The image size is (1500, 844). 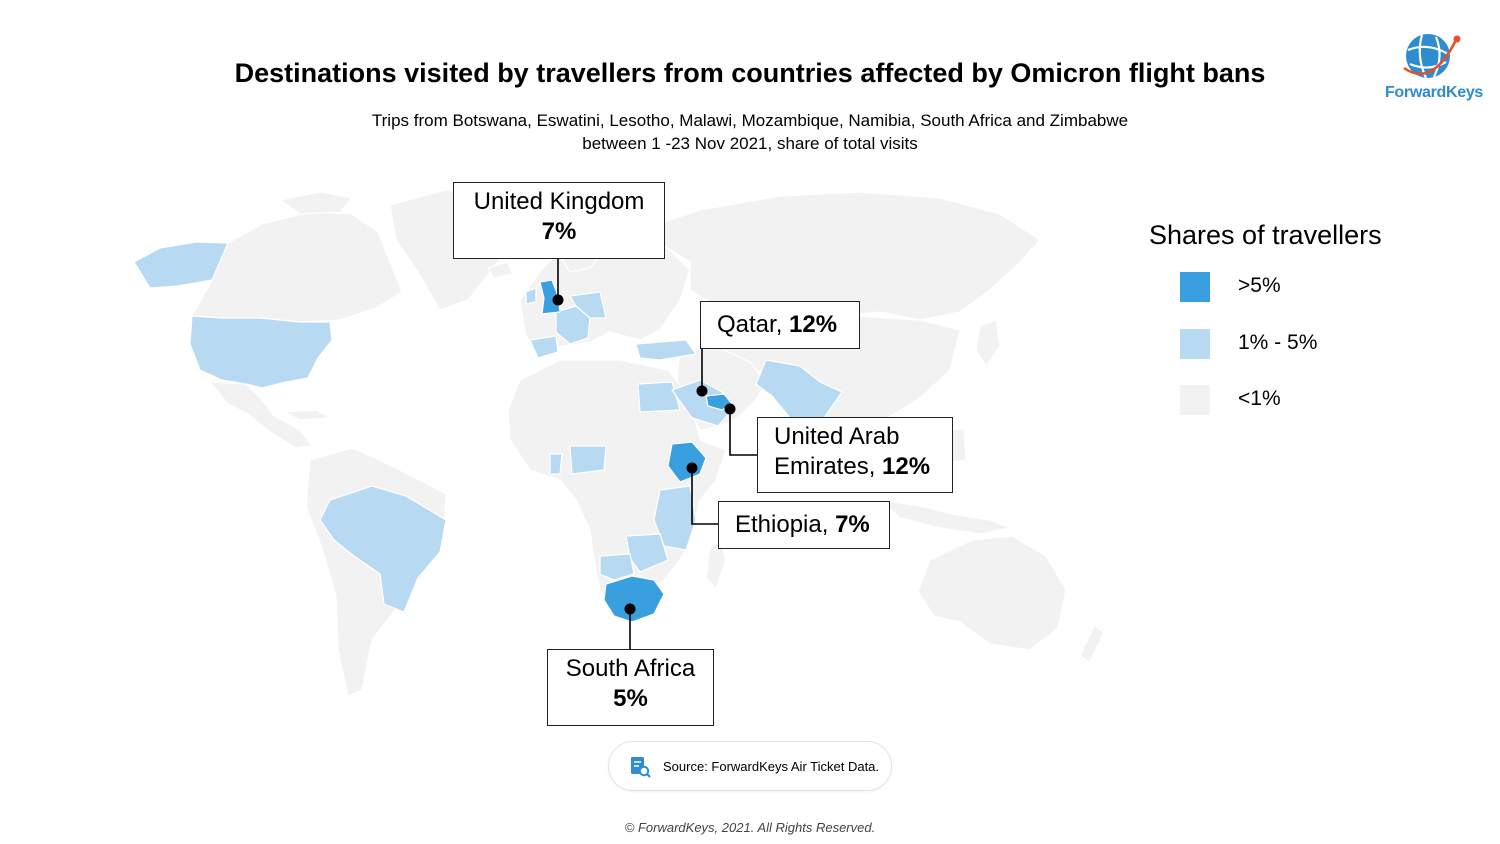 I want to click on callout-qatar-value: 12%, so click(x=813, y=324).